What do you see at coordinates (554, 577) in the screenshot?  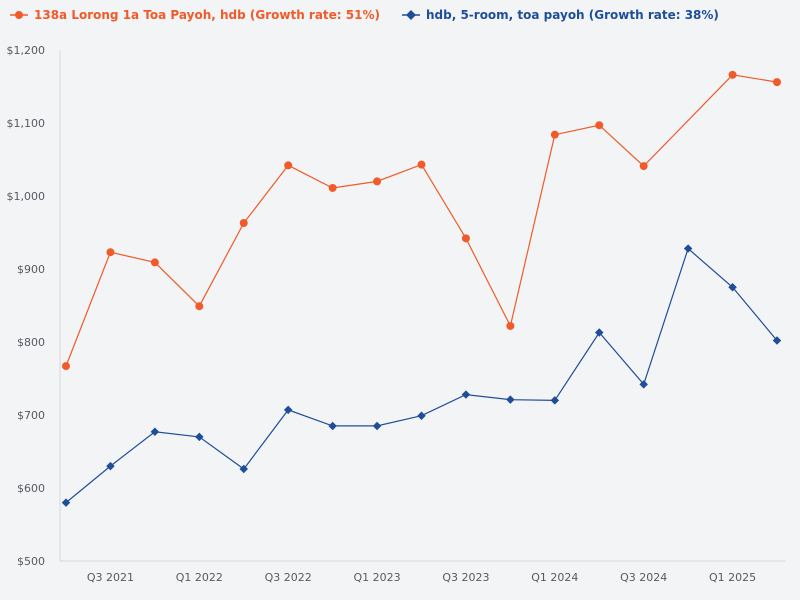 I see `x-tick-label: Q1 2024` at bounding box center [554, 577].